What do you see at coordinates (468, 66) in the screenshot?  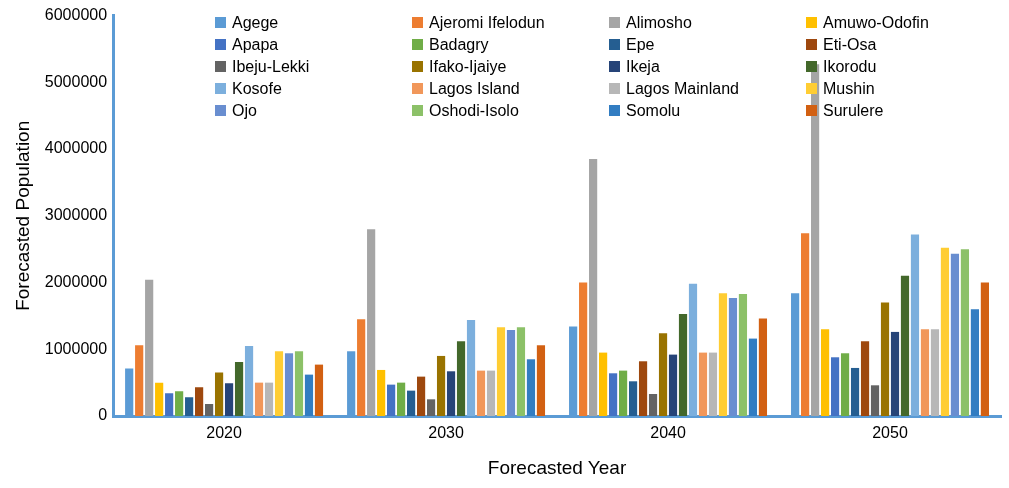 I see `legend-label: Ifako-Ijaiye` at bounding box center [468, 66].